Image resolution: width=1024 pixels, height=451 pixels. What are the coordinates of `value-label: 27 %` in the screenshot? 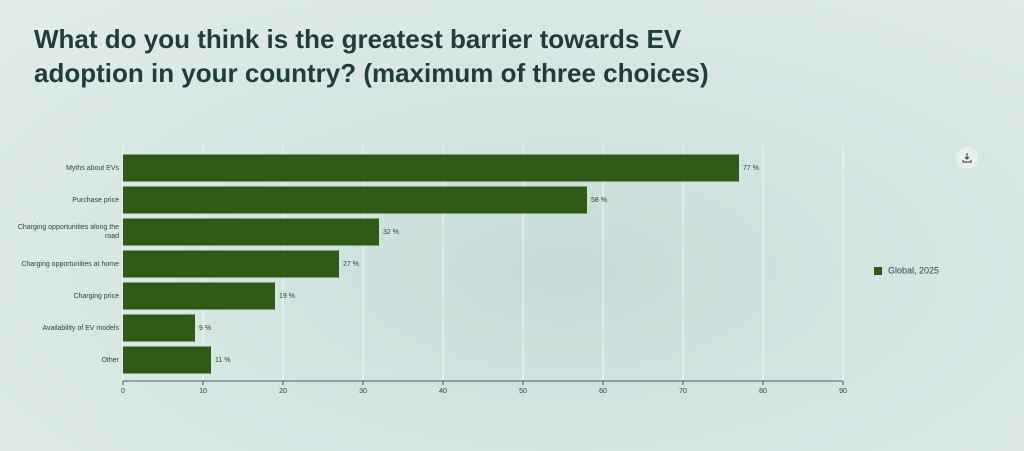 It's located at (351, 264).